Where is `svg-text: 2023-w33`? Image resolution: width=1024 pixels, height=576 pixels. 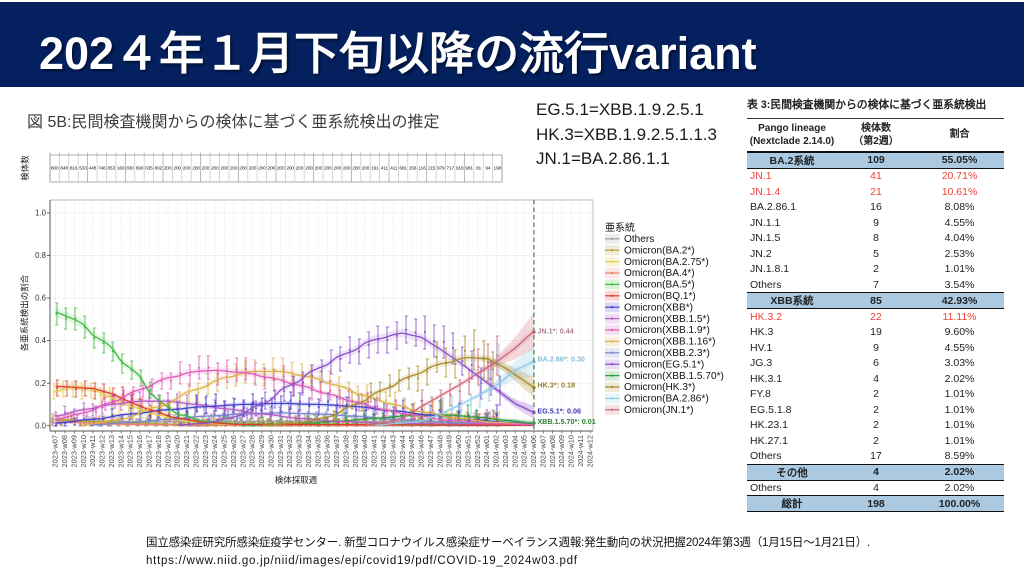 svg-text: 2023-w33 is located at coordinates (299, 451).